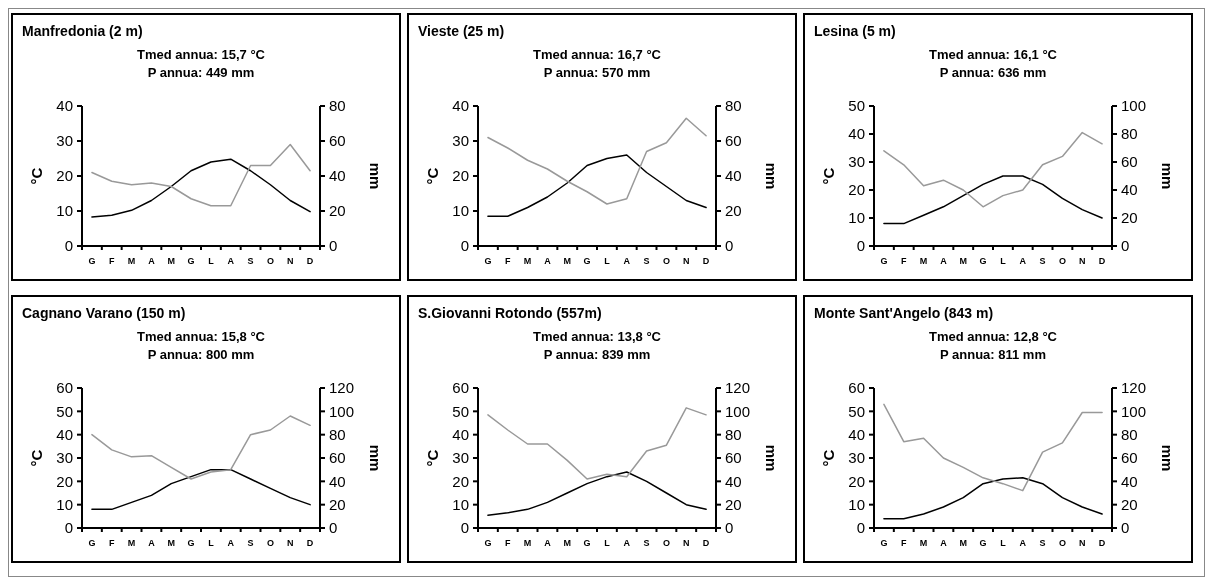 The image size is (1213, 585). What do you see at coordinates (337, 176) in the screenshot?
I see `y2-tick-label: 40` at bounding box center [337, 176].